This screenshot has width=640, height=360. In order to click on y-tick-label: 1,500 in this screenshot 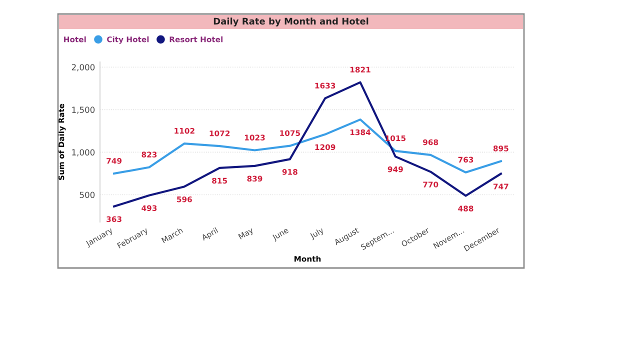, I will do `click(83, 110)`.